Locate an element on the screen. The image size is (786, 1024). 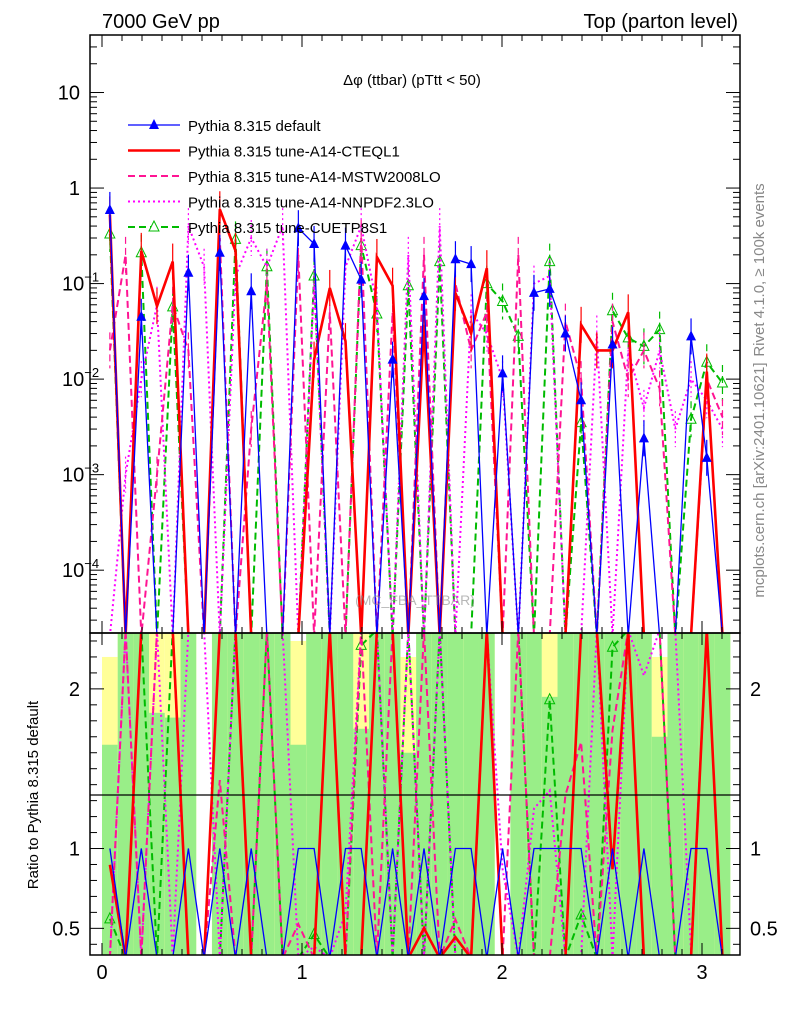
ratio-y-tick-label-right: 0.5 is located at coordinates (764, 929).